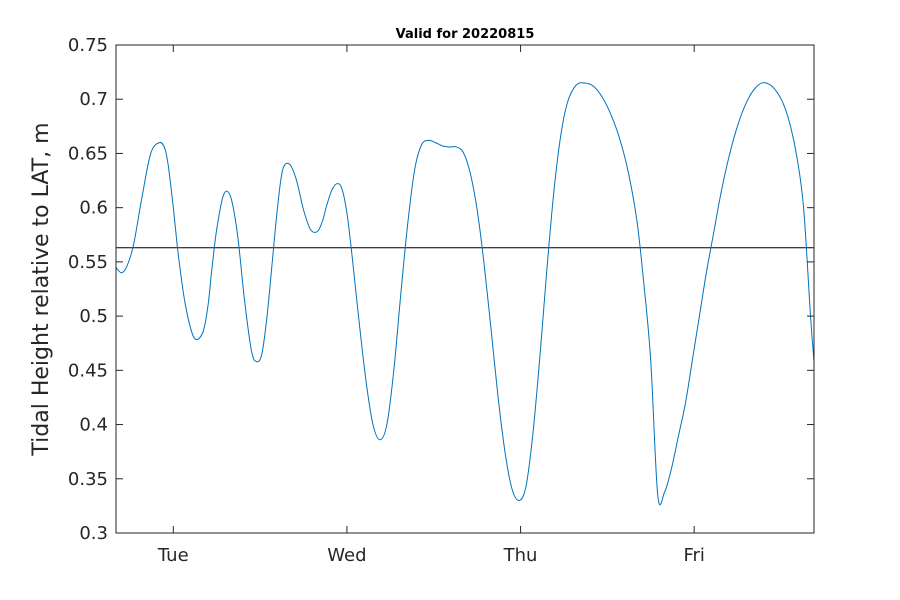 The height and width of the screenshot is (600, 900). What do you see at coordinates (465, 34) in the screenshot?
I see `chart-title: Valid for 20220815` at bounding box center [465, 34].